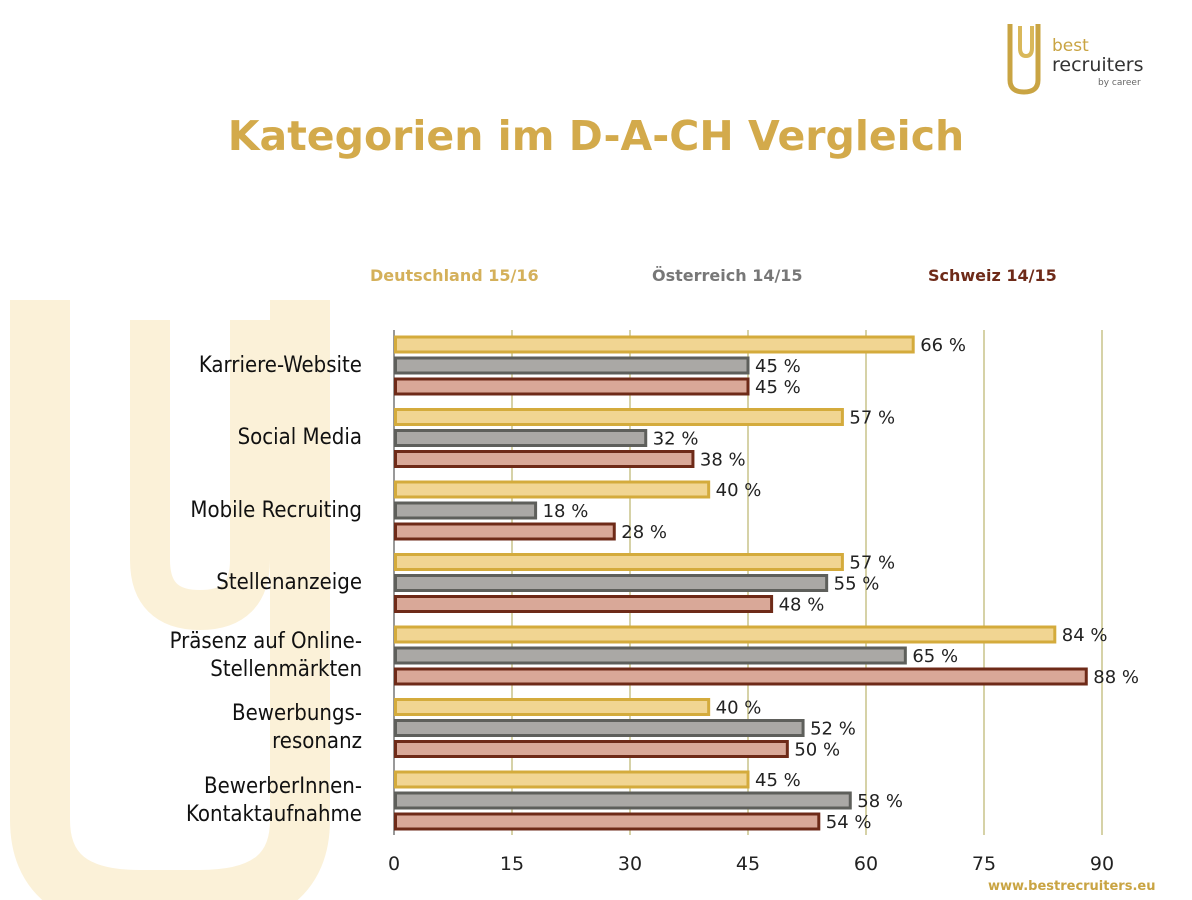 This screenshot has width=1192, height=900. I want to click on category-label: BewerberInnen- Kontaktaufnahme, so click(274, 800).